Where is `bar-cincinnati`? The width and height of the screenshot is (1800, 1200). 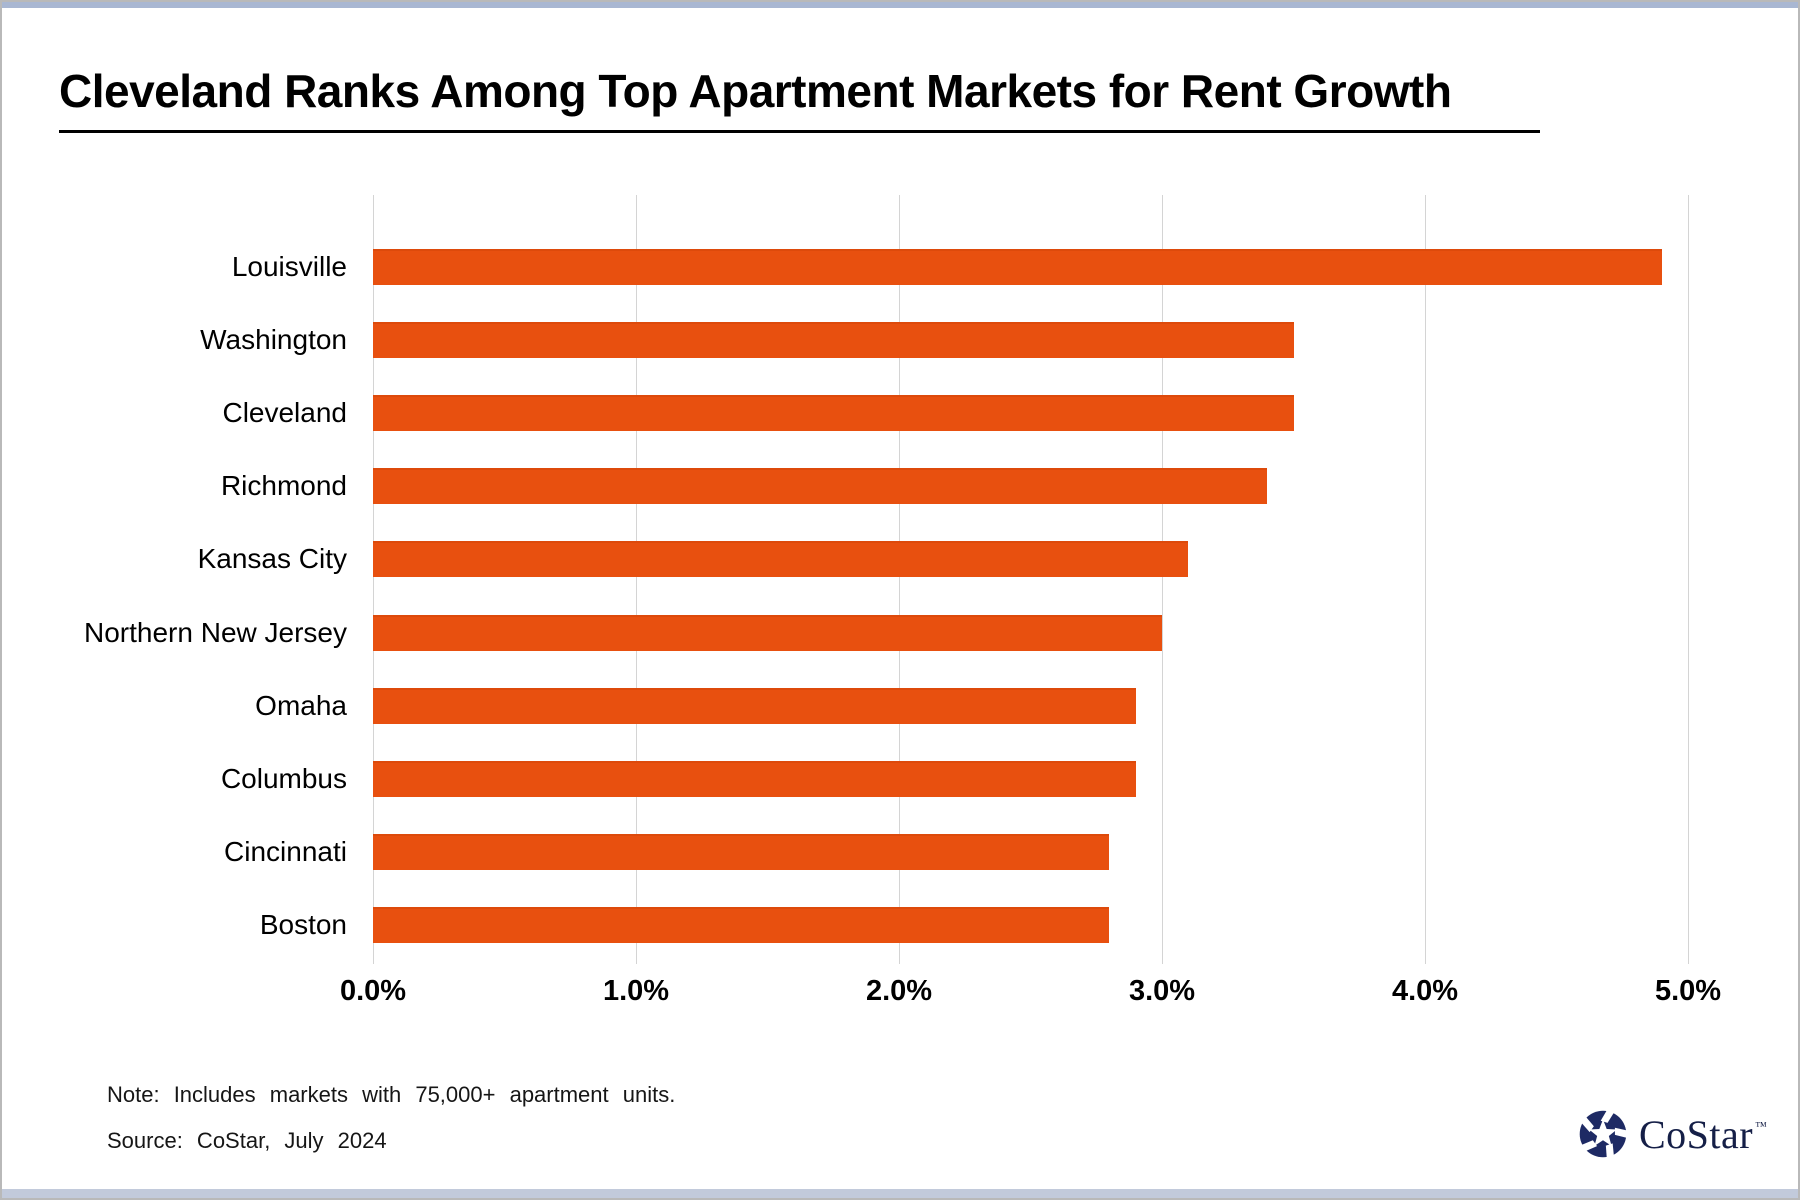 bar-cincinnati is located at coordinates (741, 851).